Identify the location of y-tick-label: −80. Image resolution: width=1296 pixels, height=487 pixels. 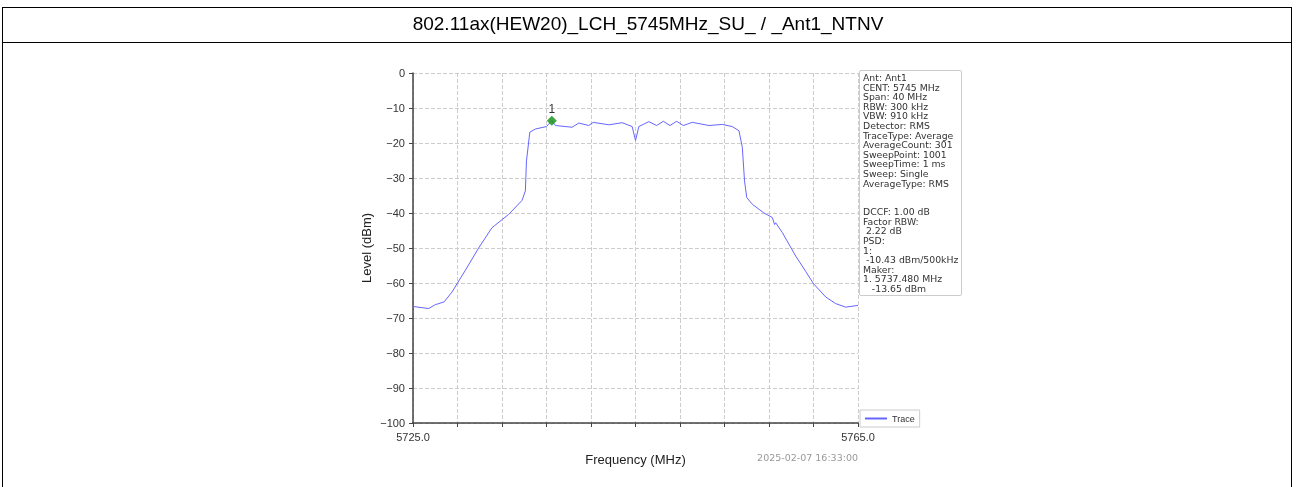
(395, 353).